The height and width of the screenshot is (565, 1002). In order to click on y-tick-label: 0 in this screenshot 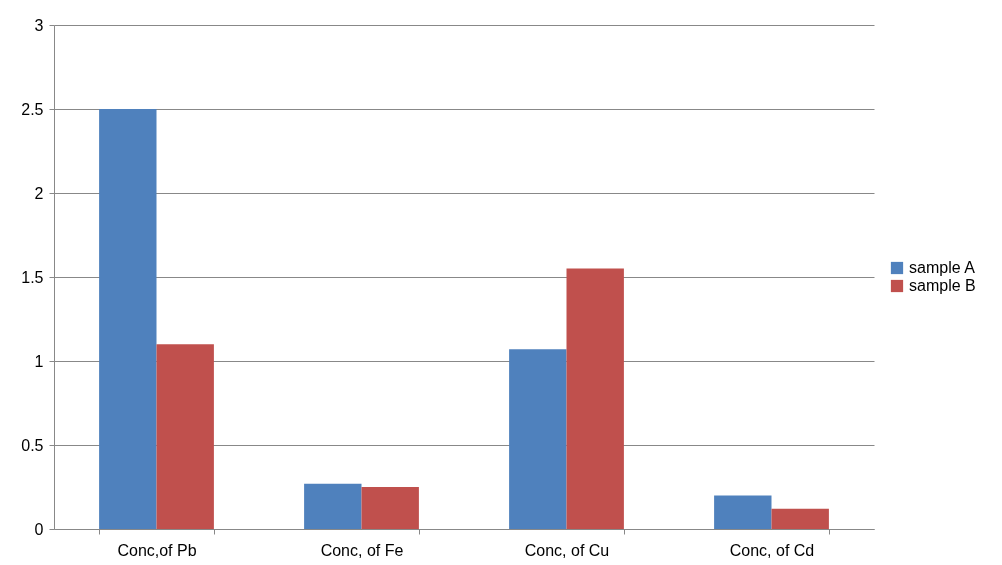, I will do `click(39, 529)`.